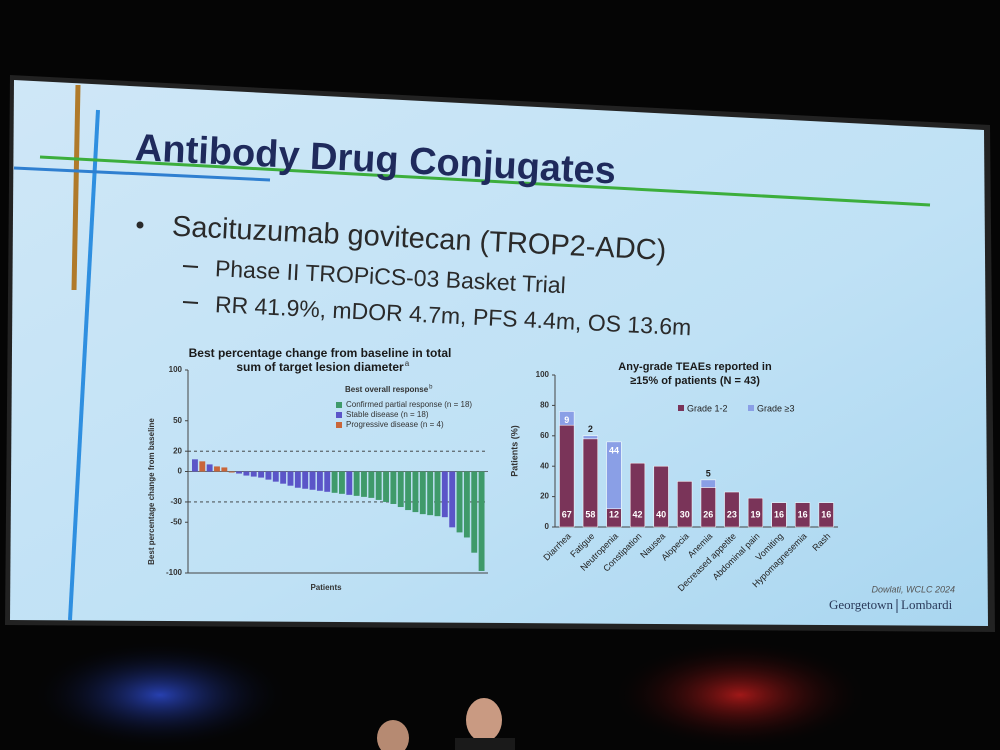  Describe the element at coordinates (174, 572) in the screenshot. I see `y-tick-label: -100` at that location.